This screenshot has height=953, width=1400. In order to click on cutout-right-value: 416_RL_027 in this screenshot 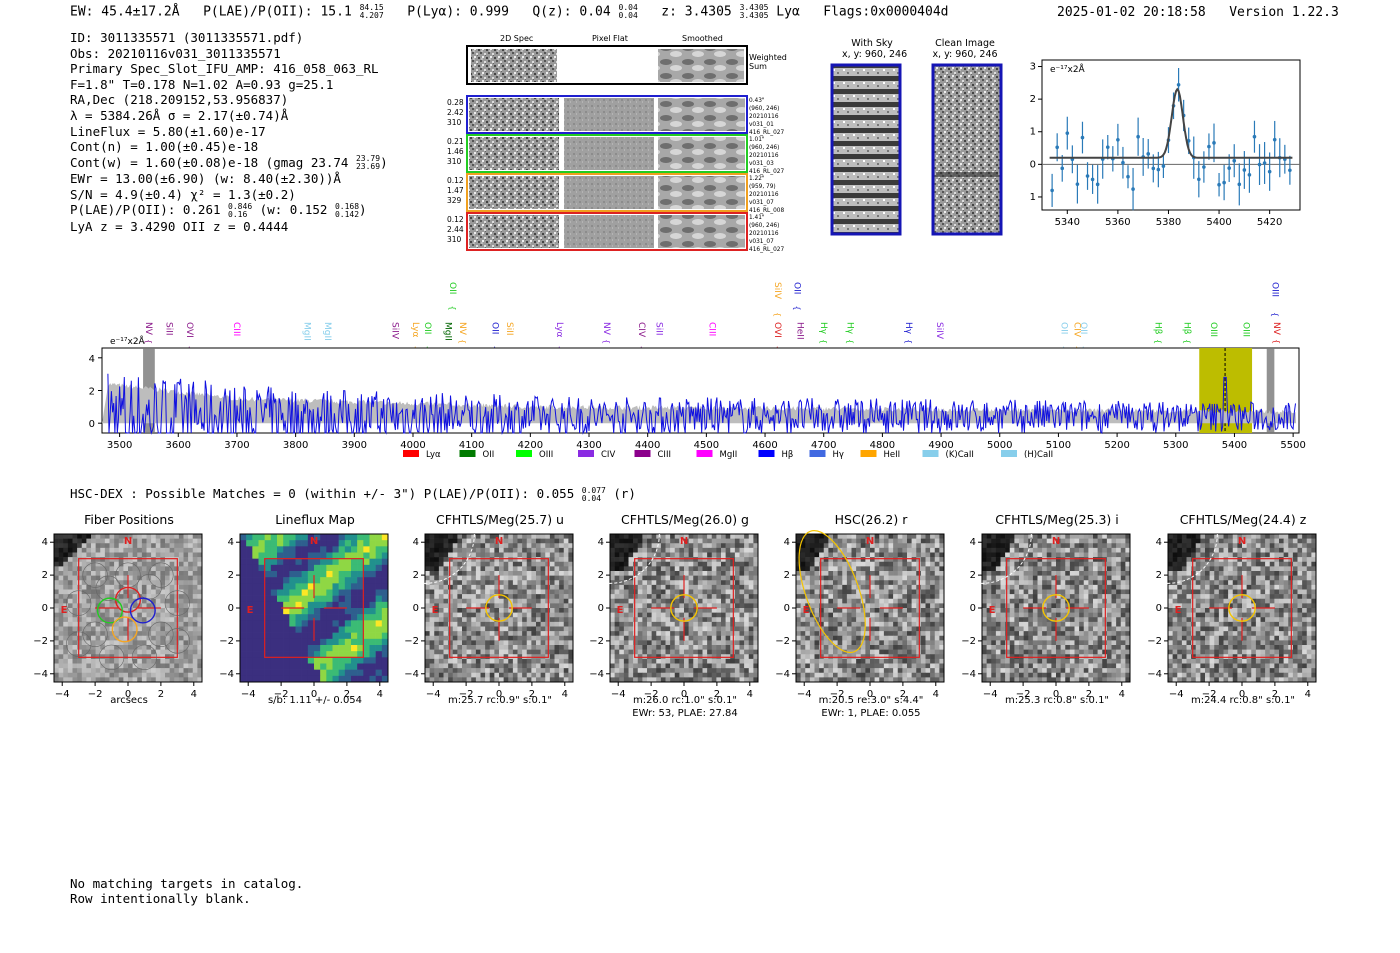, I will do `click(766, 133)`.